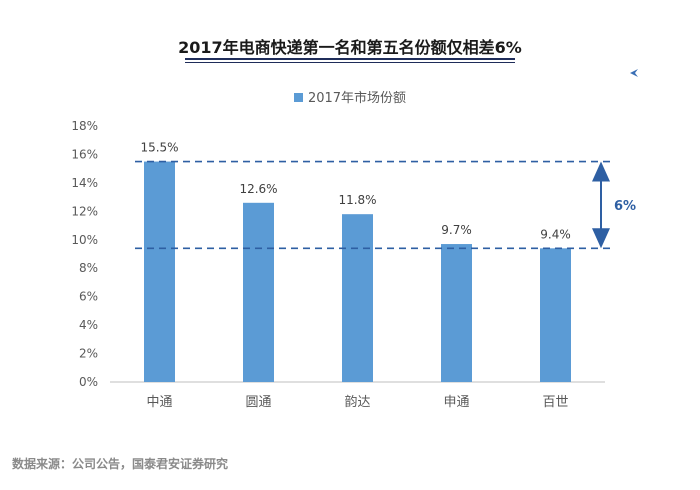 This screenshot has height=490, width=700. Describe the element at coordinates (84, 211) in the screenshot. I see `y-tick-label: 12%` at that location.